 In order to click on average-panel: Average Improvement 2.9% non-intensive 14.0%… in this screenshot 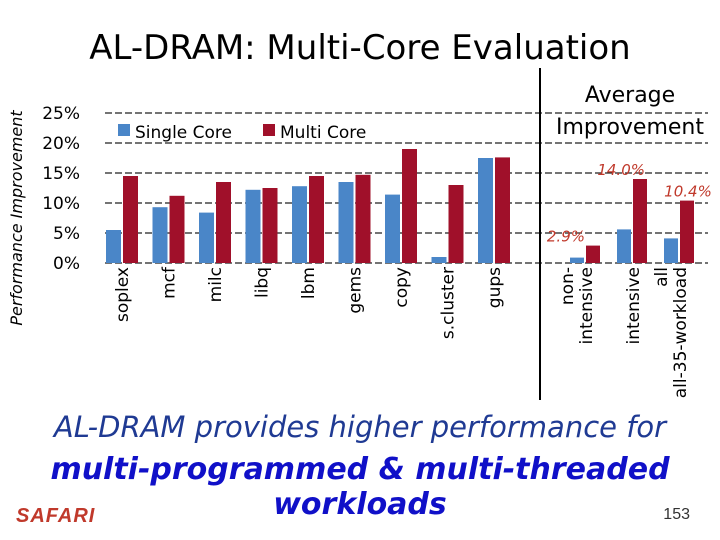, I will do `click(629, 240)`.